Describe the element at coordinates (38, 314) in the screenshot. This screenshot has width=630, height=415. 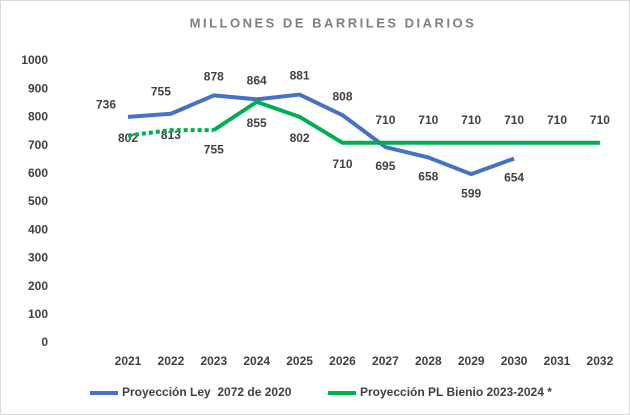
I see `y-tick-label: 100` at that location.